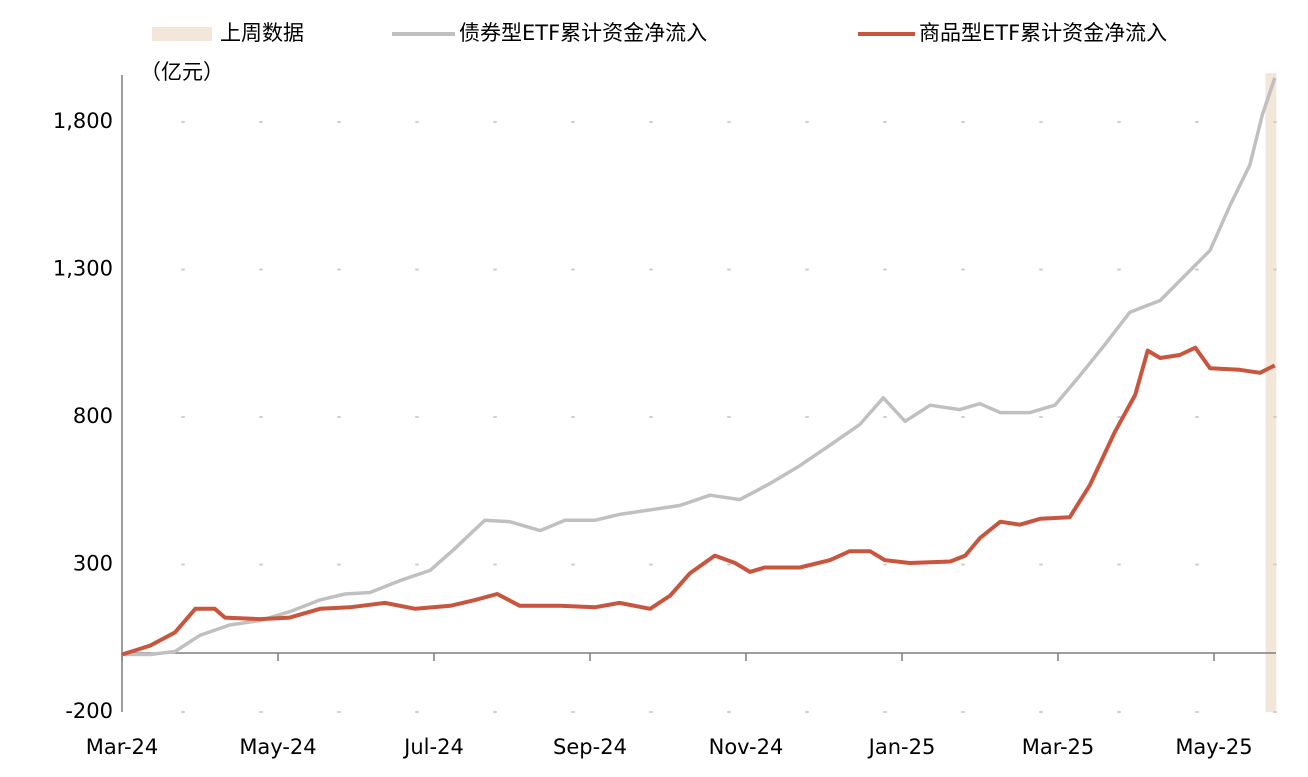 This screenshot has width=1308, height=777. I want to click on y-tick-label: 300, so click(93, 564).